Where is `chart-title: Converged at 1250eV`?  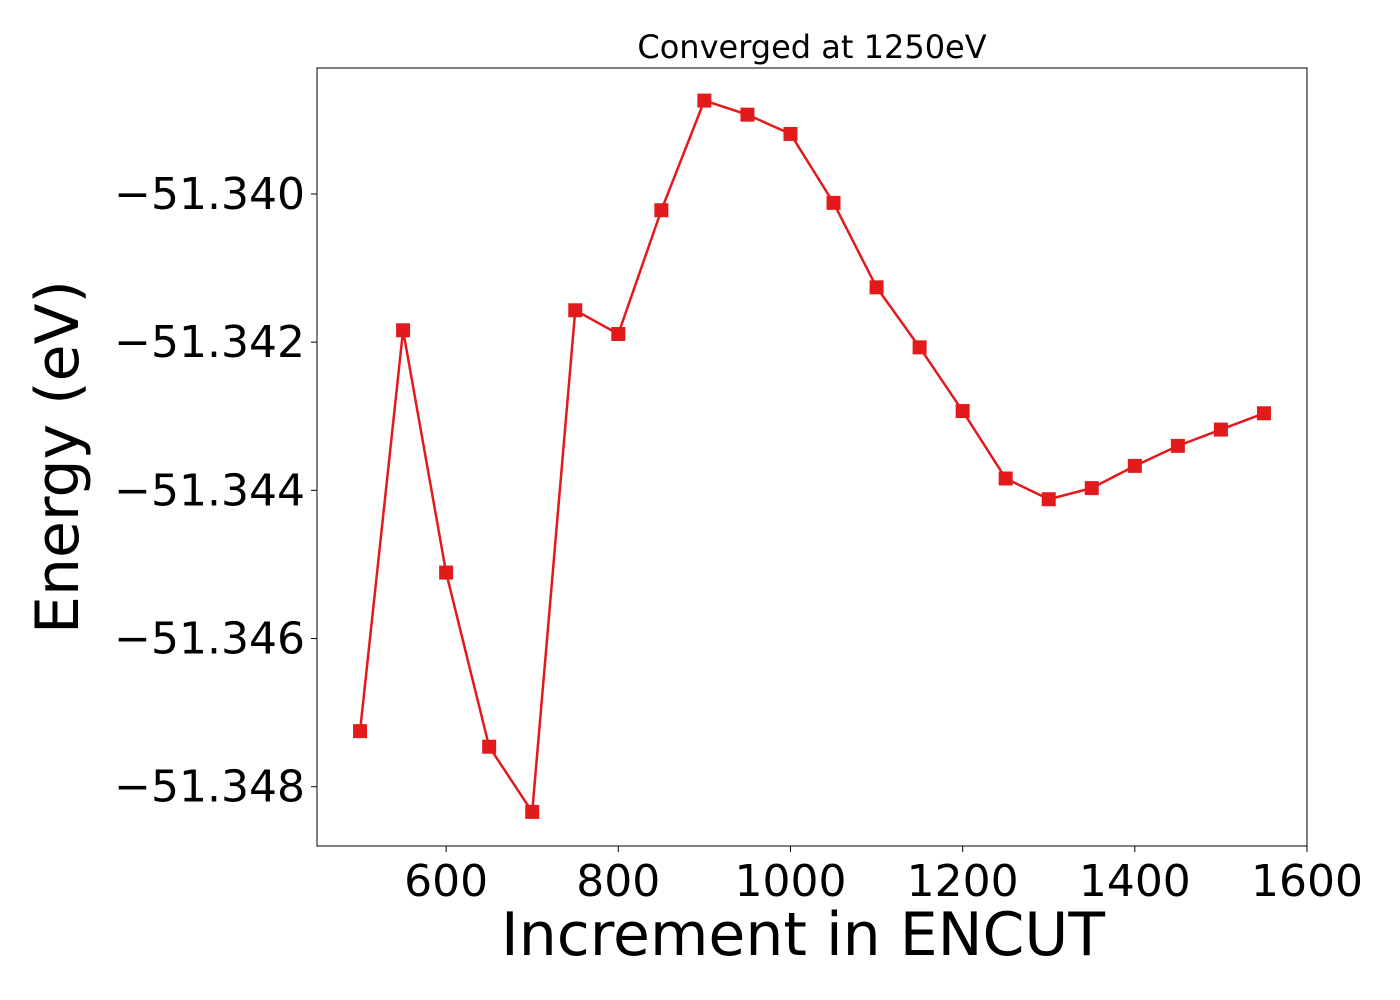 chart-title: Converged at 1250eV is located at coordinates (811, 47).